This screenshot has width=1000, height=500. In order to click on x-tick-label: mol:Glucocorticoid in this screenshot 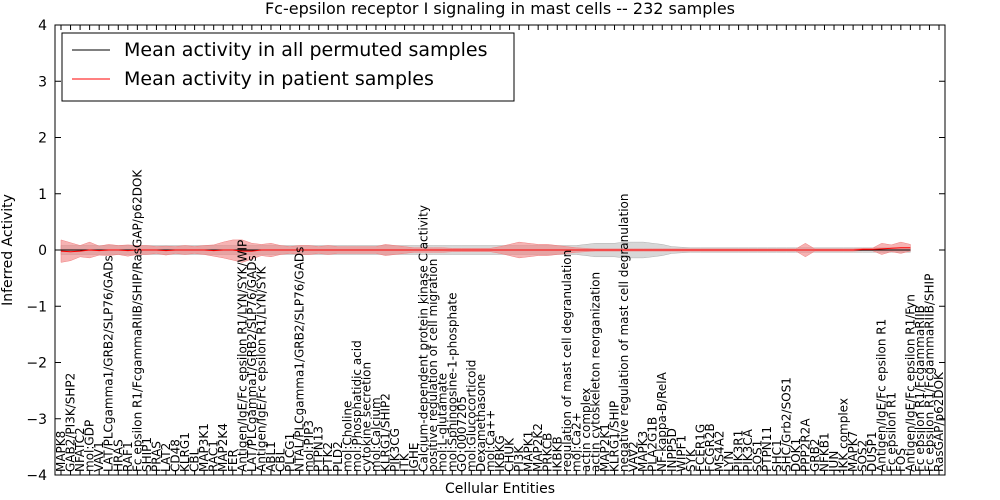, I will do `click(471, 416)`.